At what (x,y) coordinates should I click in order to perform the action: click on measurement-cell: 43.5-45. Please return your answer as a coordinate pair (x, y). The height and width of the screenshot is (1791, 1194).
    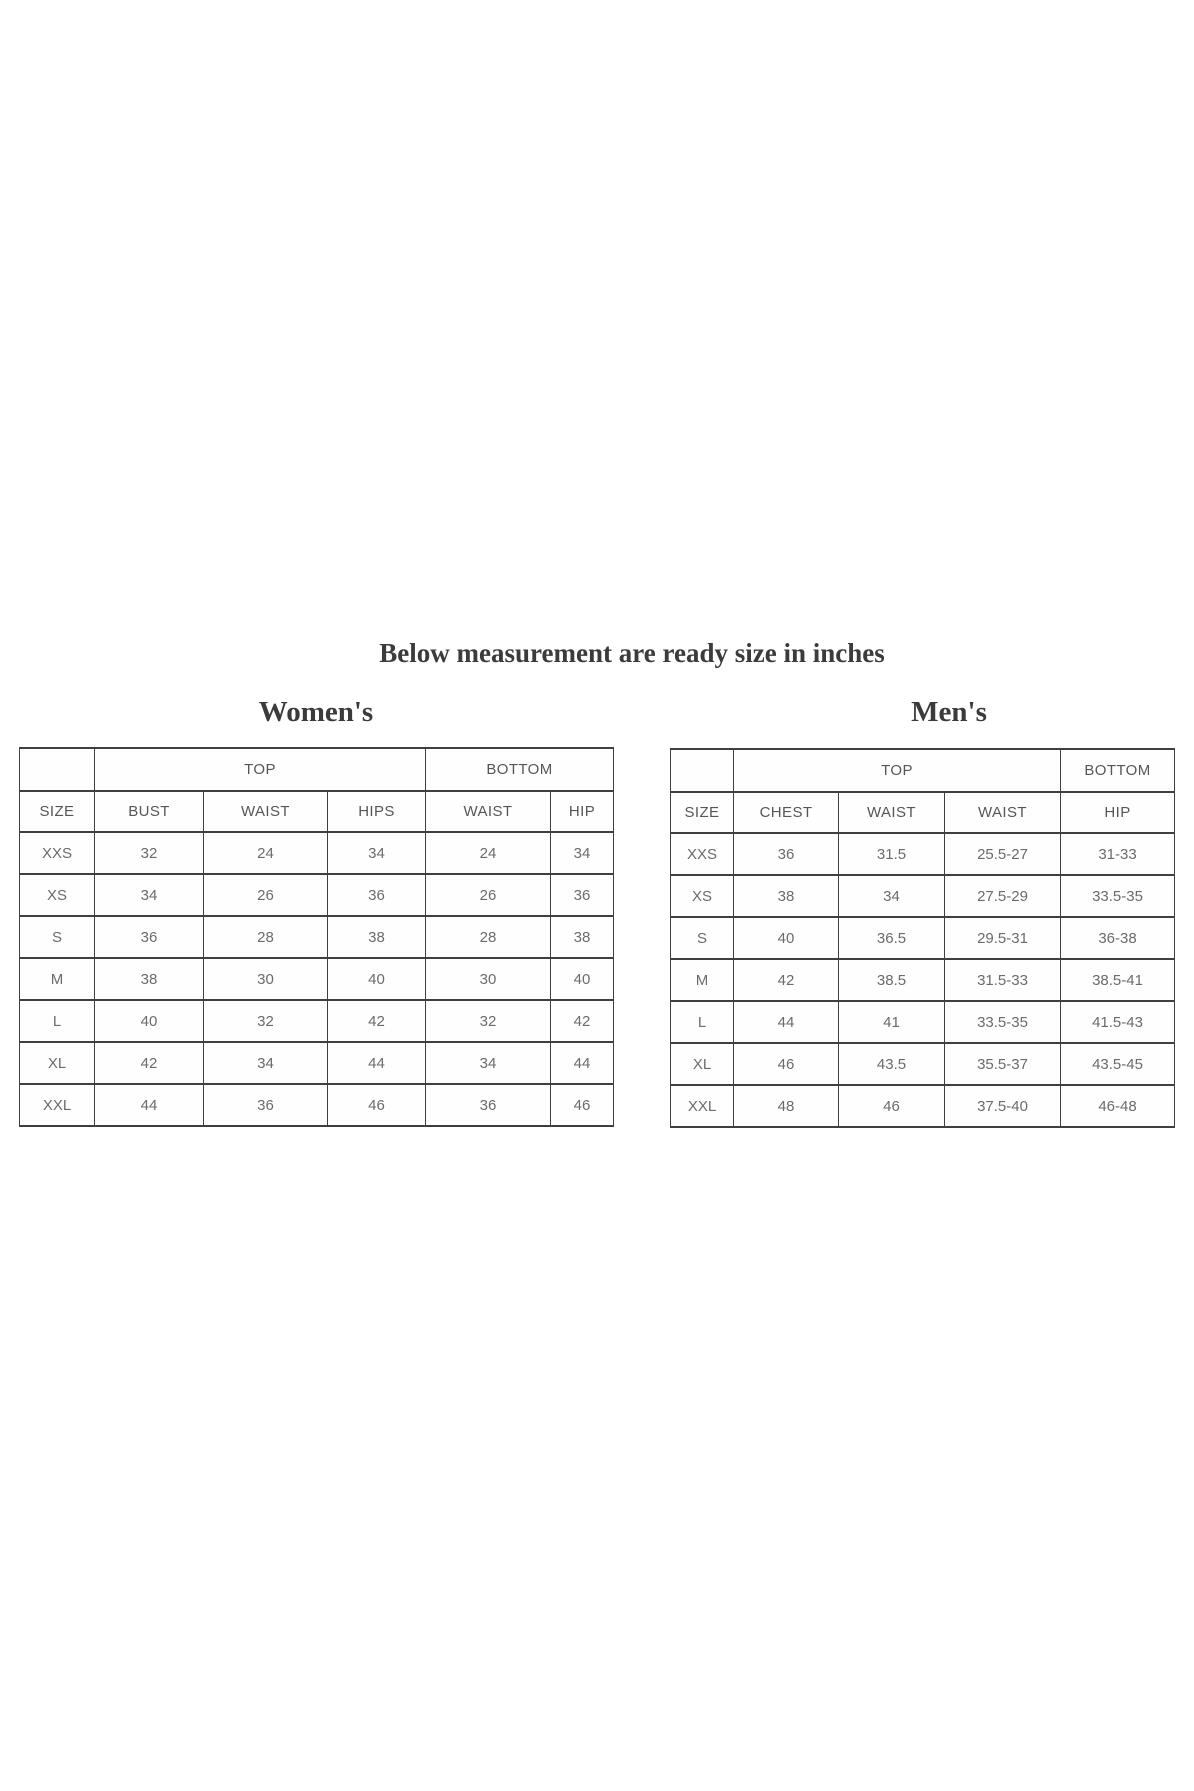
    Looking at the image, I should click on (1117, 1064).